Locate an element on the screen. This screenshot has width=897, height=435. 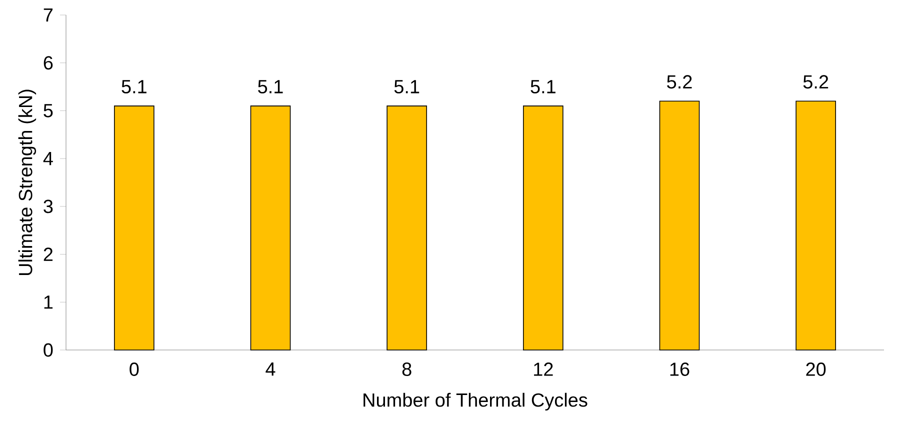
x-tick-label: 20 is located at coordinates (816, 369).